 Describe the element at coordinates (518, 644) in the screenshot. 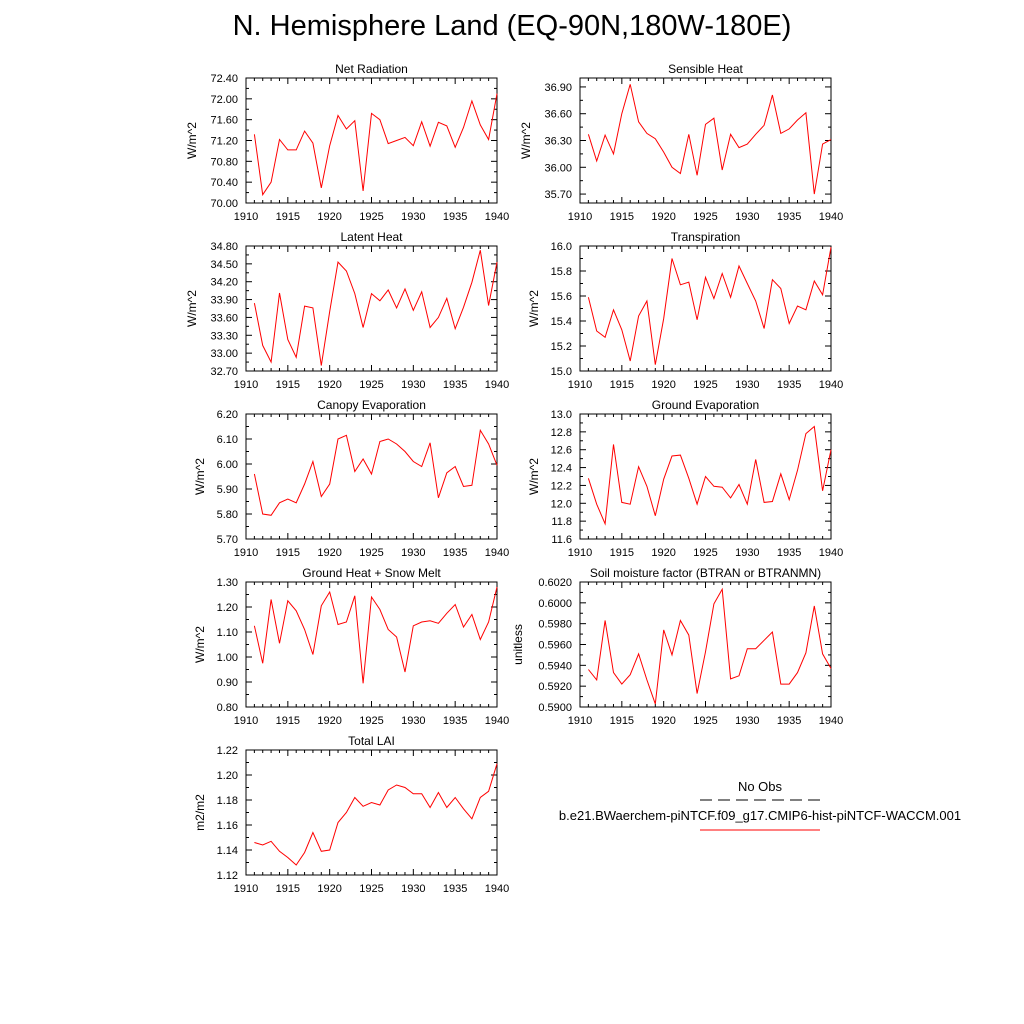

I see `y-axis-label: unitless` at that location.